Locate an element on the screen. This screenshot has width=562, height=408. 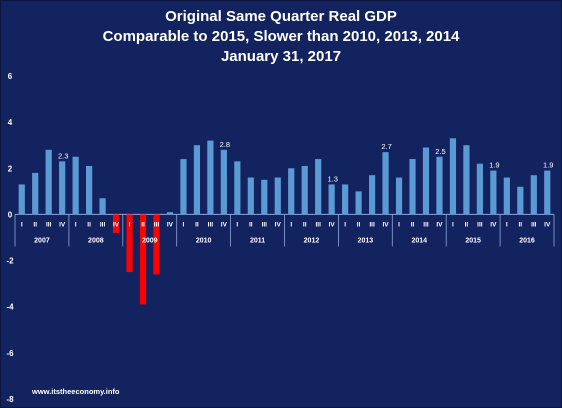
year-label: 2010 is located at coordinates (204, 240).